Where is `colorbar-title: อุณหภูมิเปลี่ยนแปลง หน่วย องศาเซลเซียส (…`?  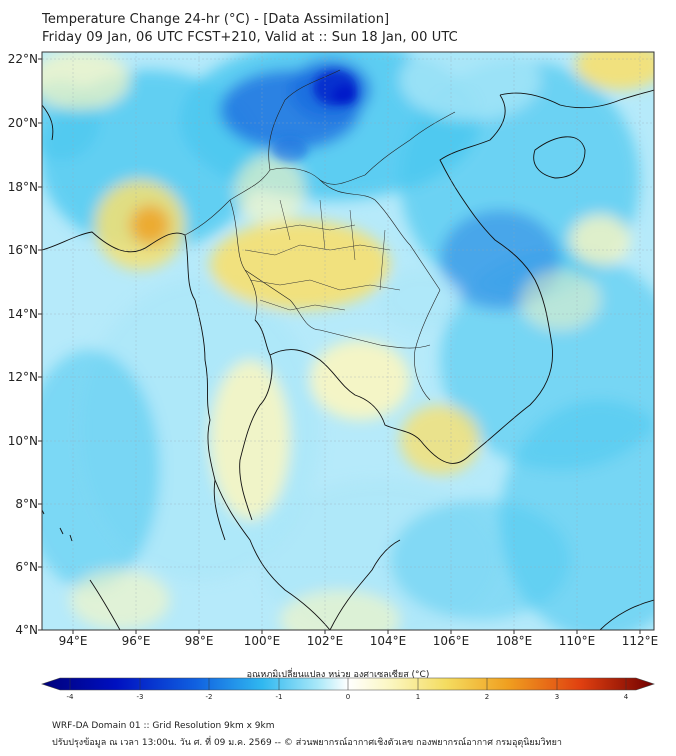
colorbar-title: อุณหภูมิเปลี่ยนแปลง หน่วย องศาเซลเซียส (… is located at coordinates (338, 675).